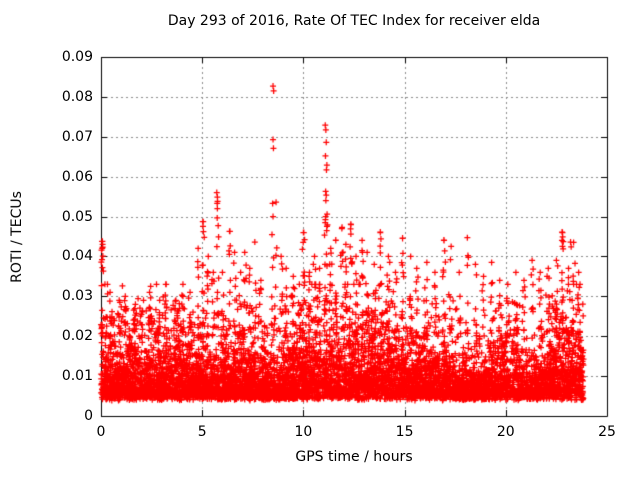 This screenshot has width=640, height=480. Describe the element at coordinates (77, 57) in the screenshot. I see `y-tick-label: 0.09` at that location.